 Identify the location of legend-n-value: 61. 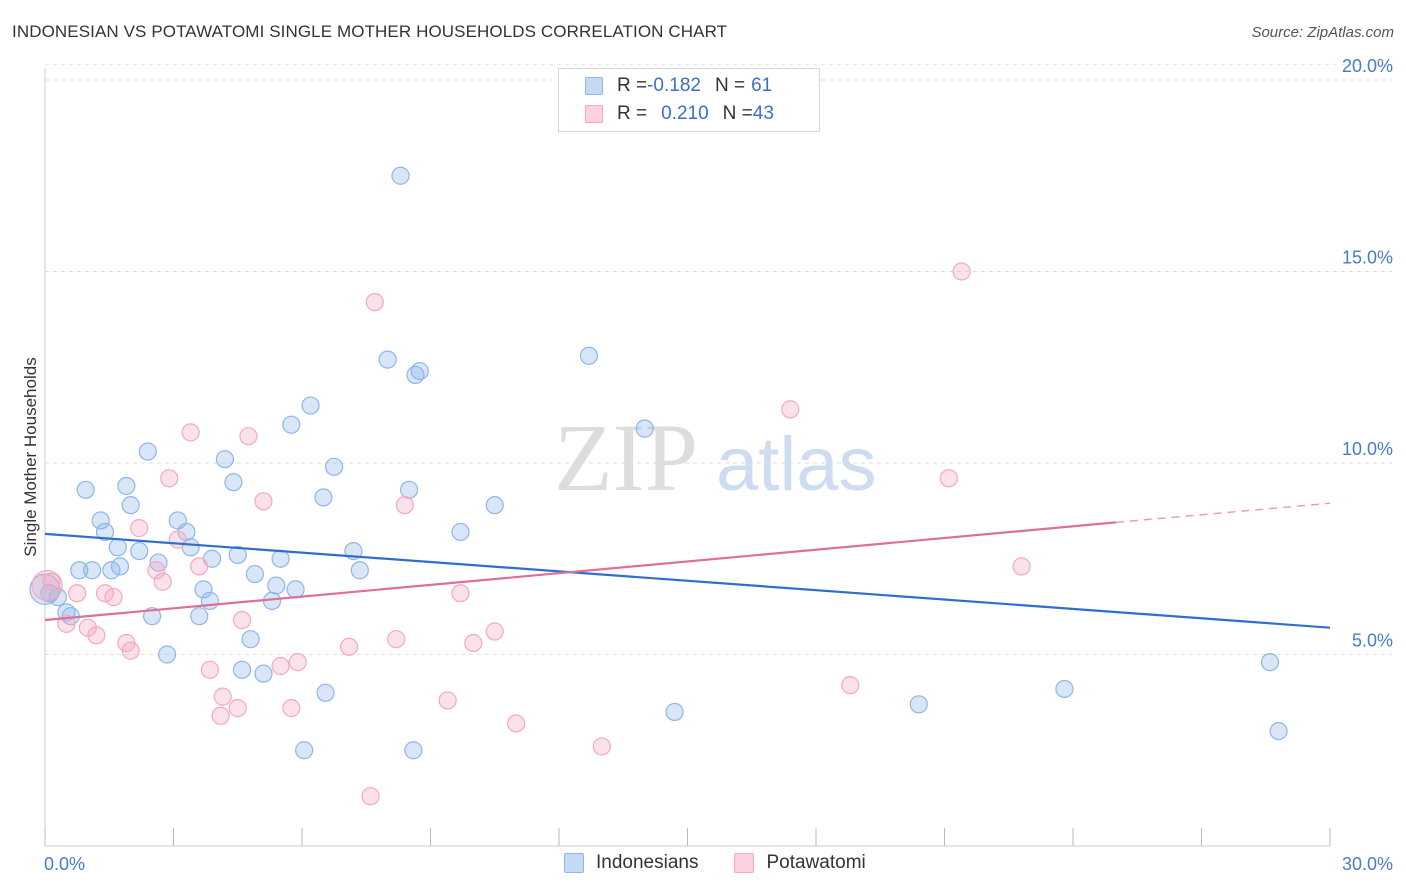
(762, 85).